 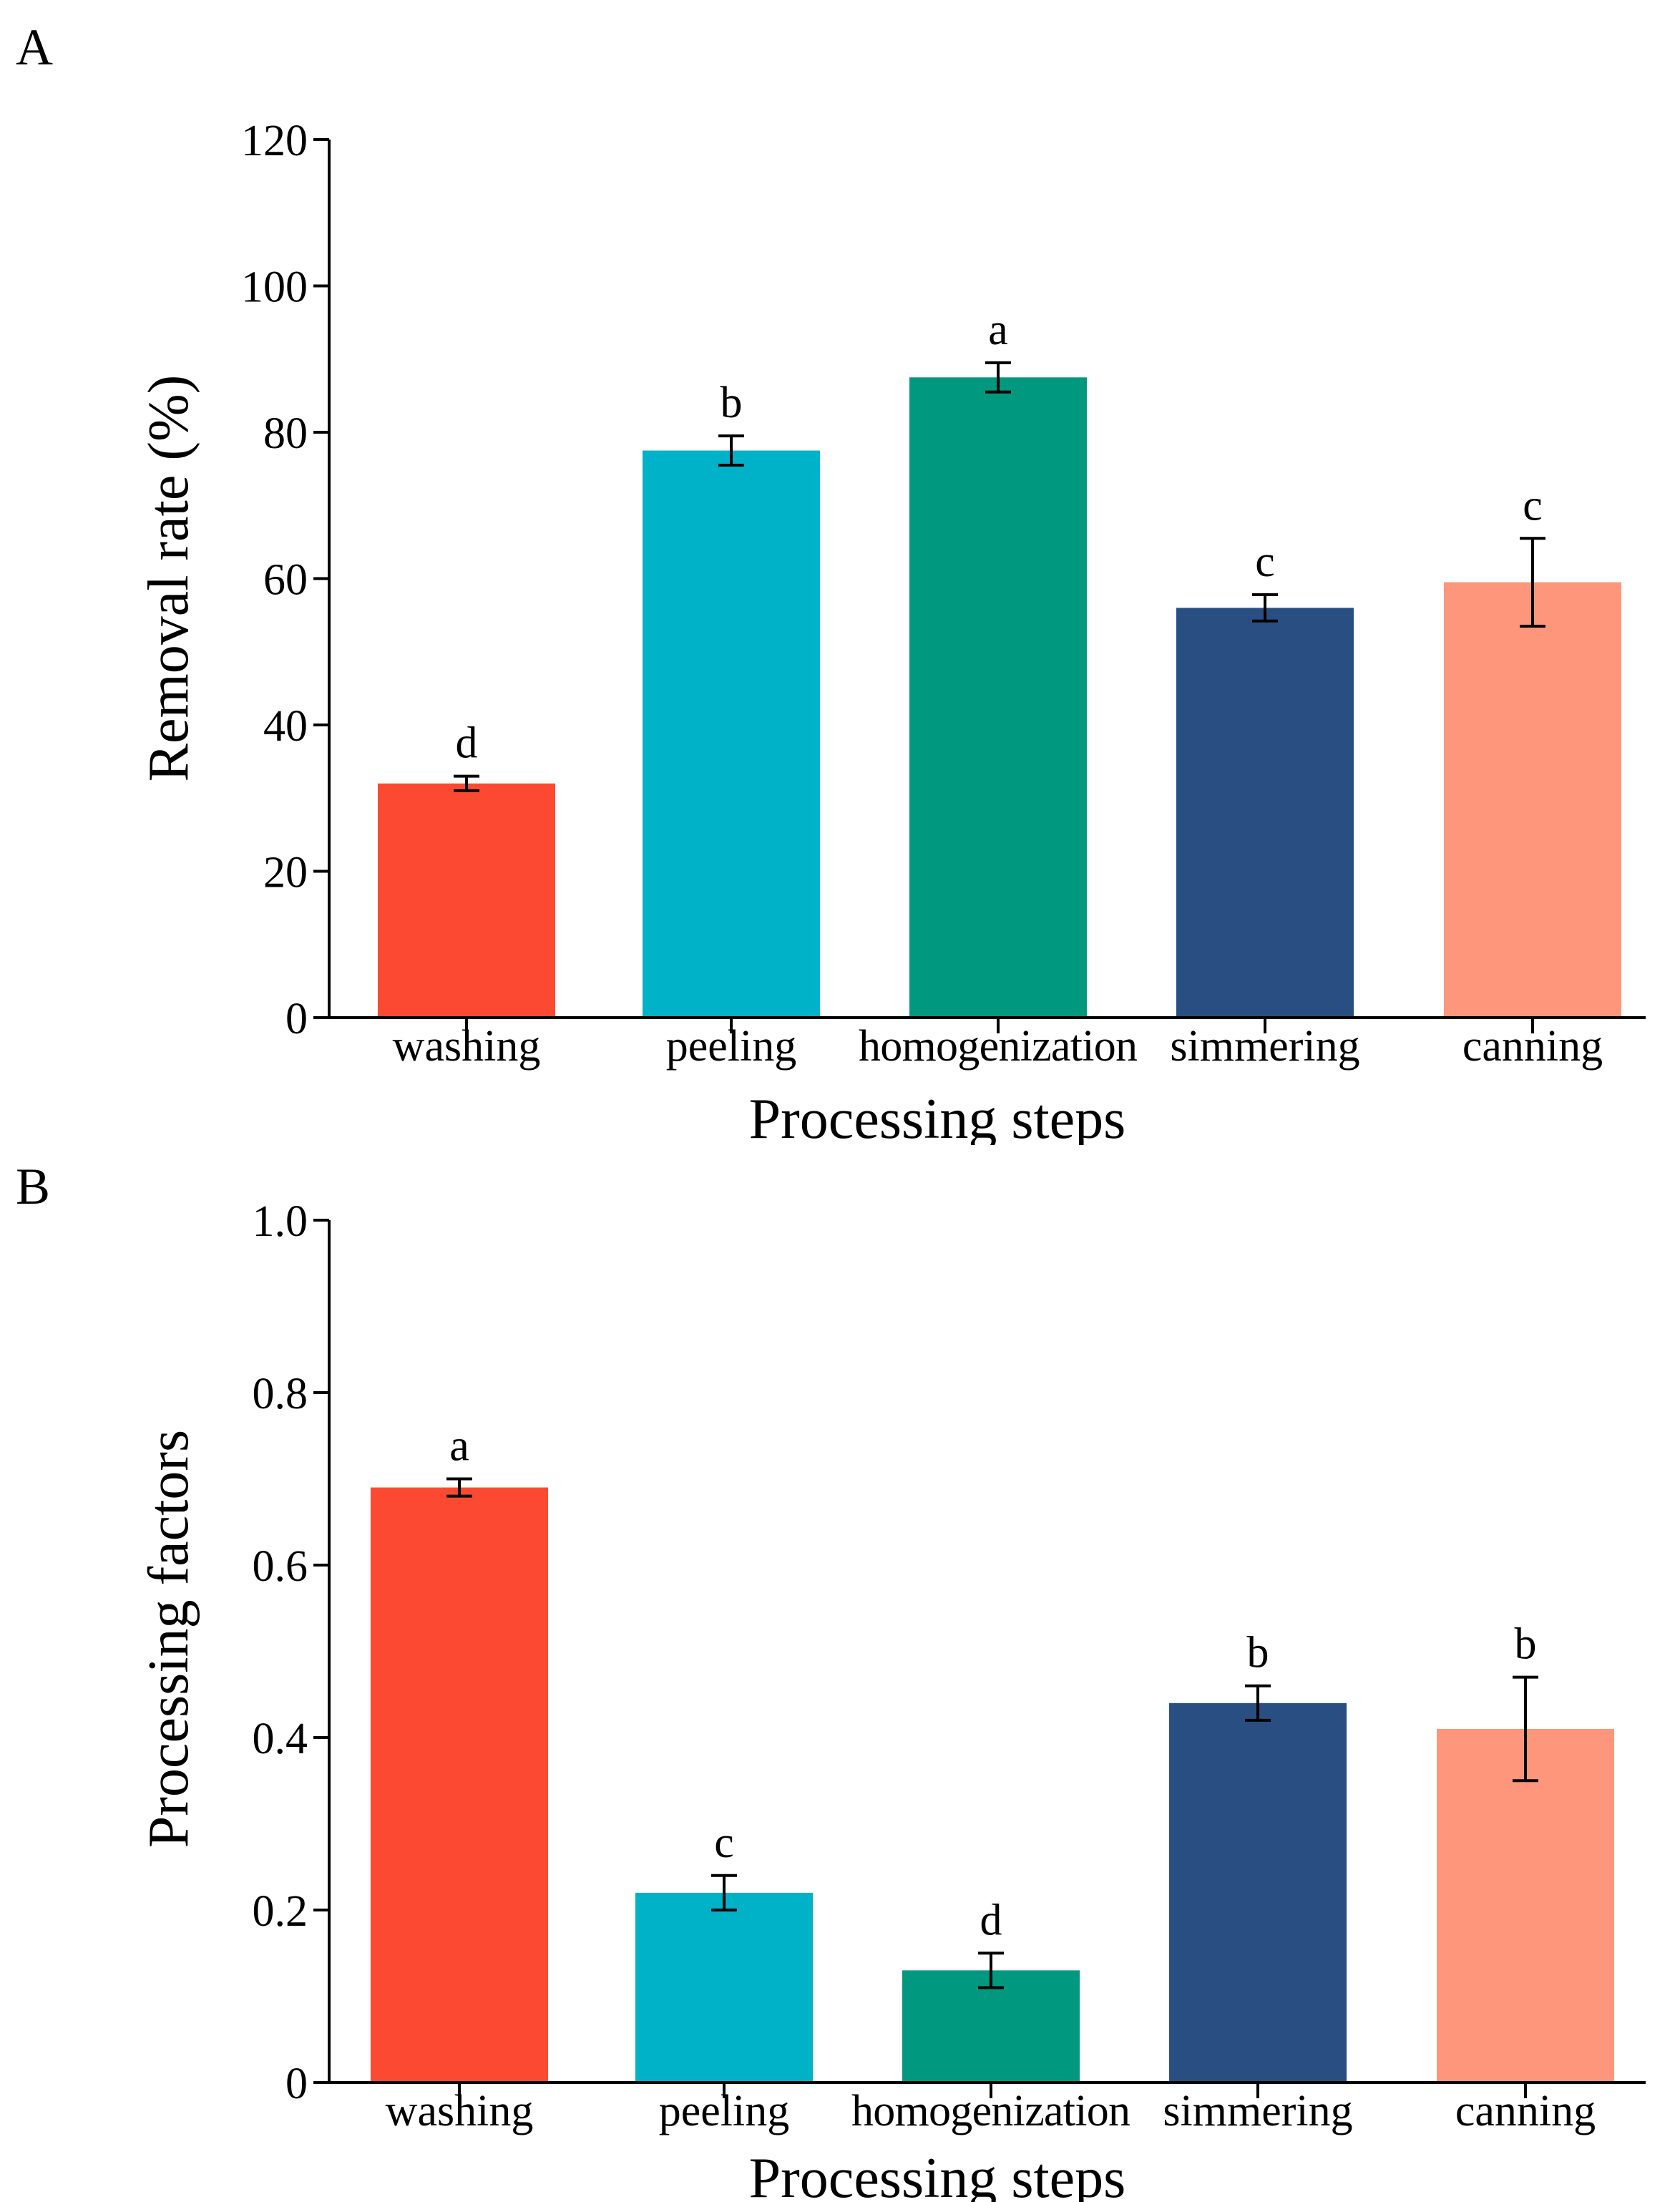 I want to click on significance-letter-washing: a, so click(x=459, y=1446).